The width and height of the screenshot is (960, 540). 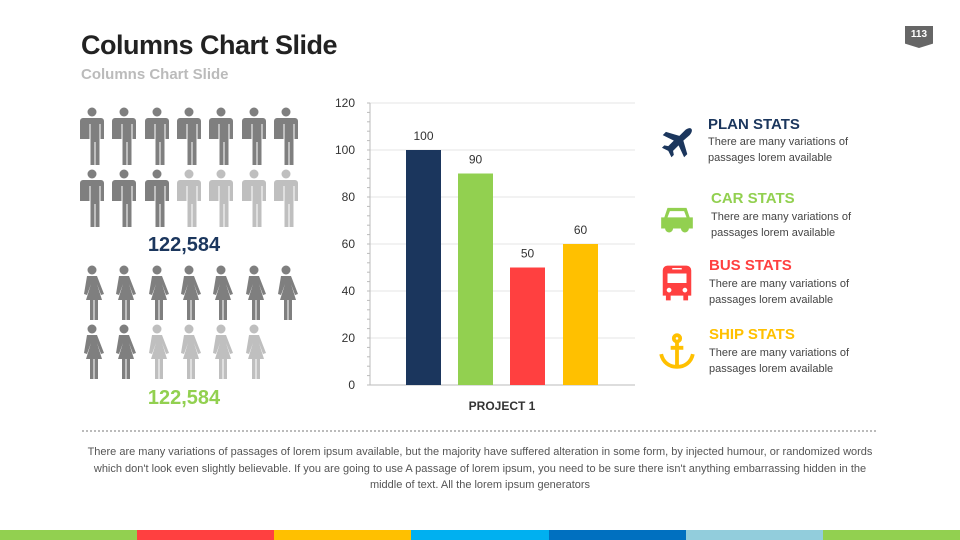 What do you see at coordinates (349, 291) in the screenshot?
I see `y-tick-label: 40` at bounding box center [349, 291].